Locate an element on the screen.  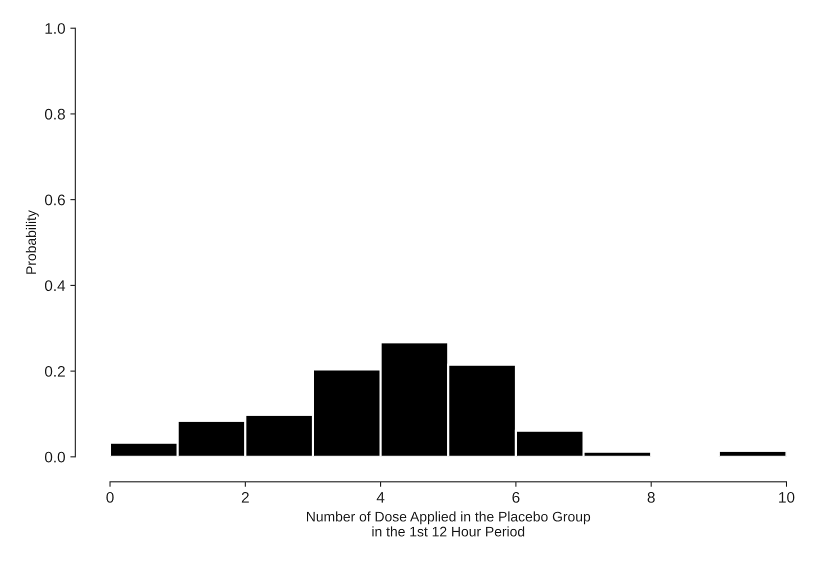
x-tick-label: 2 is located at coordinates (245, 497).